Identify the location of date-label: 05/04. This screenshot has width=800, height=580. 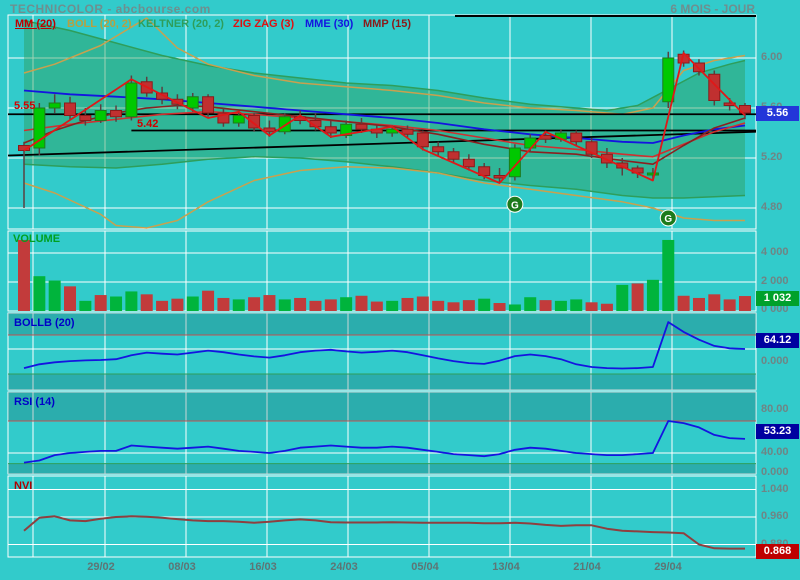
(425, 567).